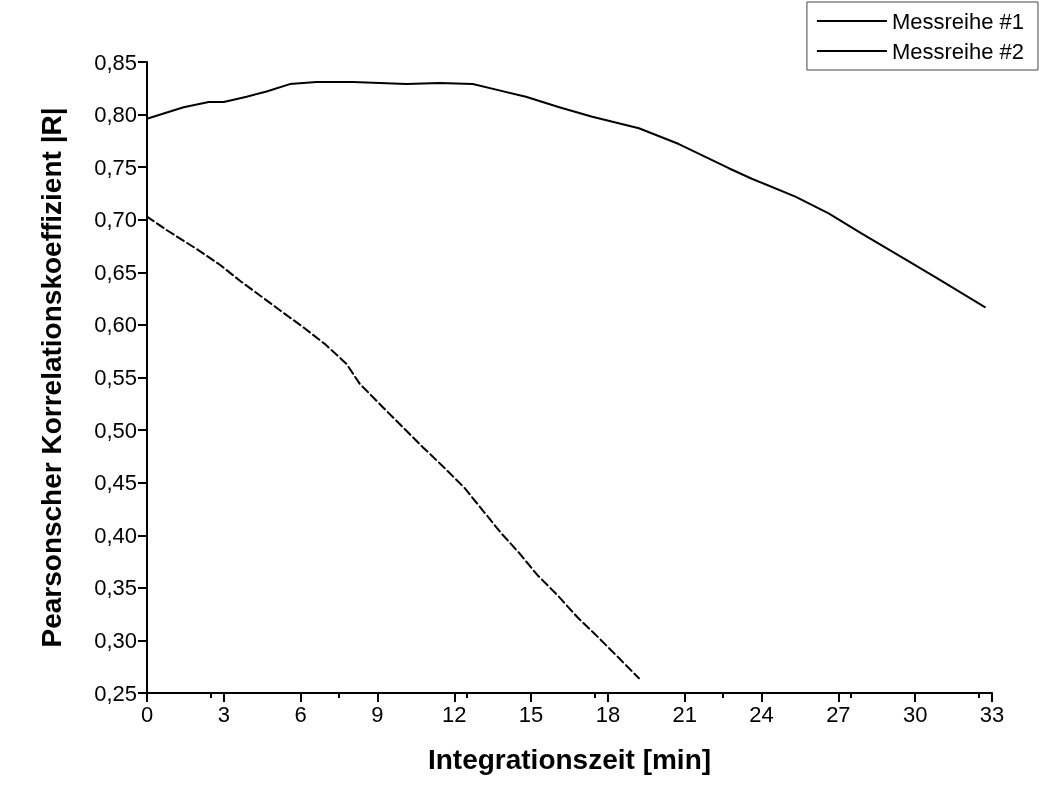 Image resolution: width=1060 pixels, height=808 pixels. Describe the element at coordinates (115, 640) in the screenshot. I see `y-tick-label: 0,30` at that location.